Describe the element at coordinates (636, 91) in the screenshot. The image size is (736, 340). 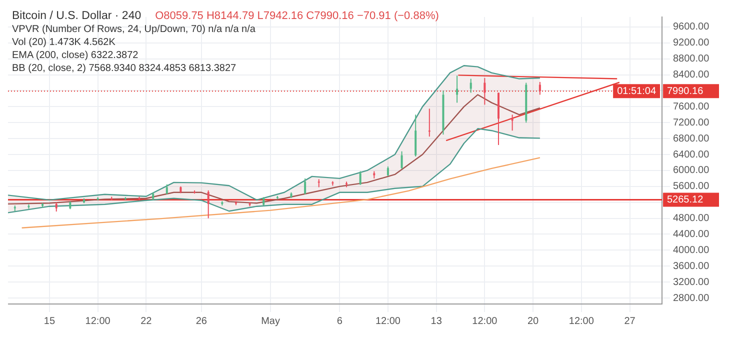
I see `annotation: 01:51:04` at that location.